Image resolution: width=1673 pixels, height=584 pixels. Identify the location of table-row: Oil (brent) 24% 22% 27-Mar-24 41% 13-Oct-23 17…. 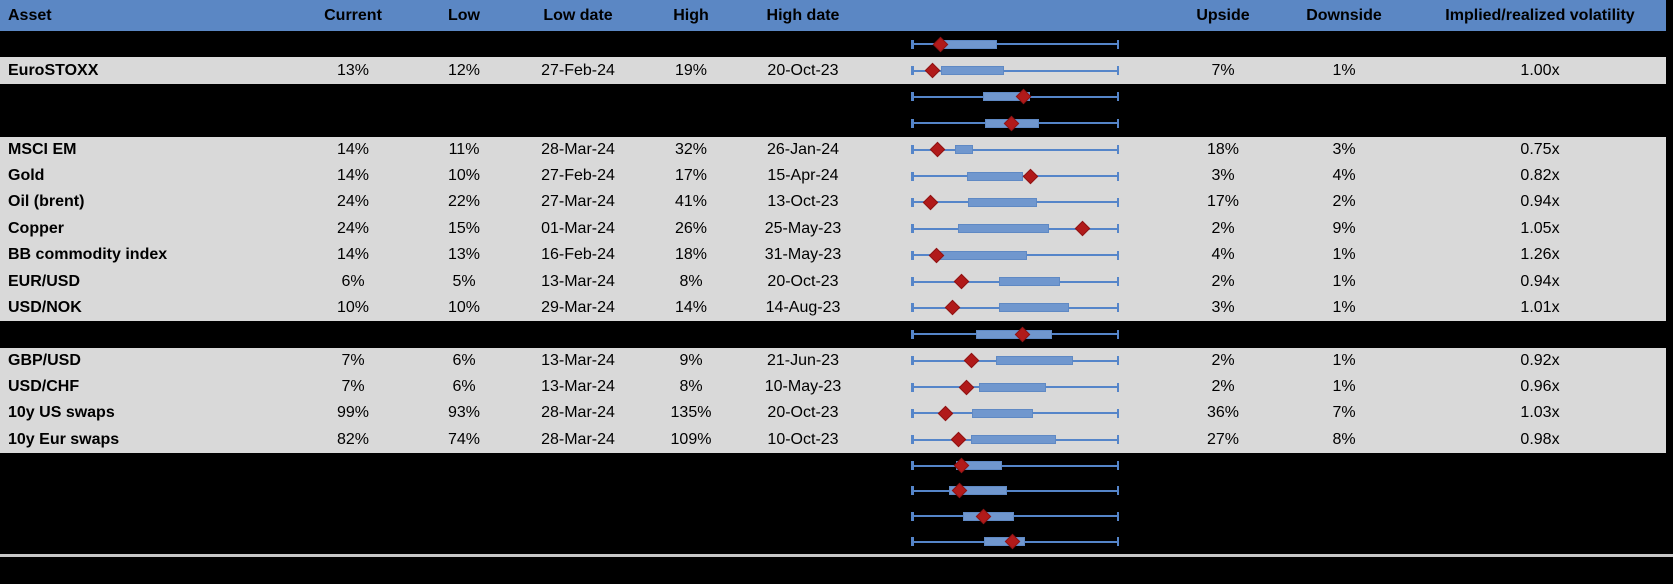
(833, 202).